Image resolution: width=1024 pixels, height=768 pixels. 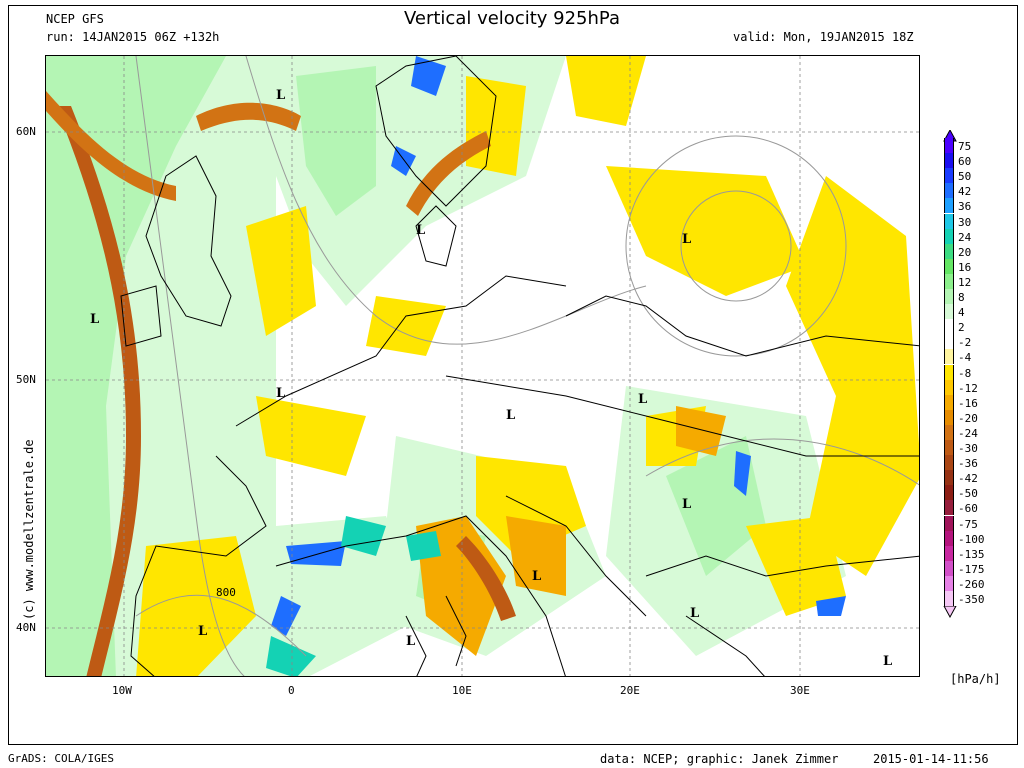 What do you see at coordinates (965, 343) in the screenshot?
I see `colorbar-level-label: -2` at bounding box center [965, 343].